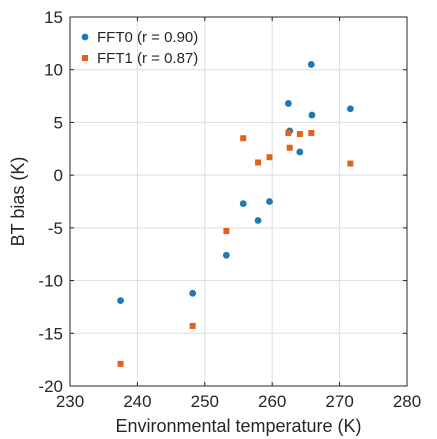 The height and width of the screenshot is (439, 437). I want to click on legend-label-1: FFT1 (r = 0.87), so click(147, 58).